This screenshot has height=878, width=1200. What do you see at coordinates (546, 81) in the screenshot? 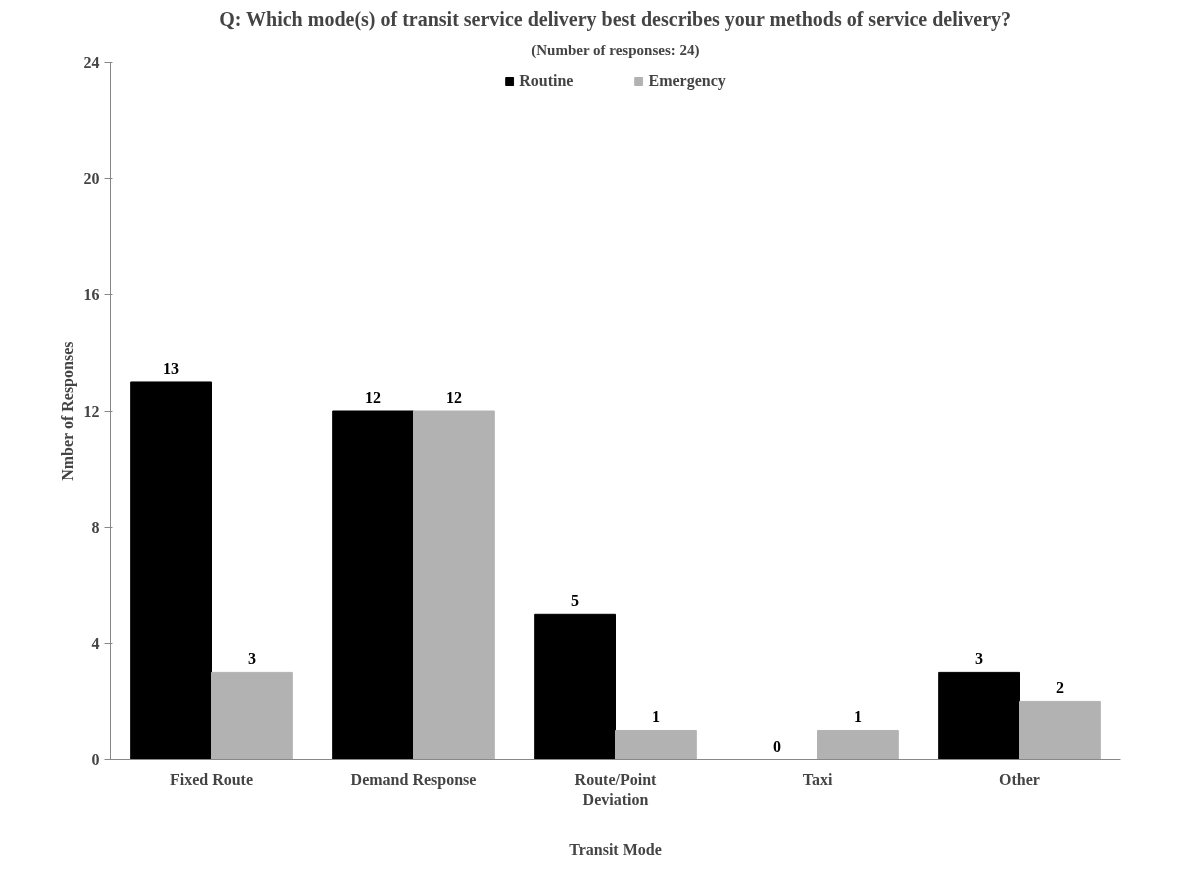
I see `legend-label: Routine` at bounding box center [546, 81].